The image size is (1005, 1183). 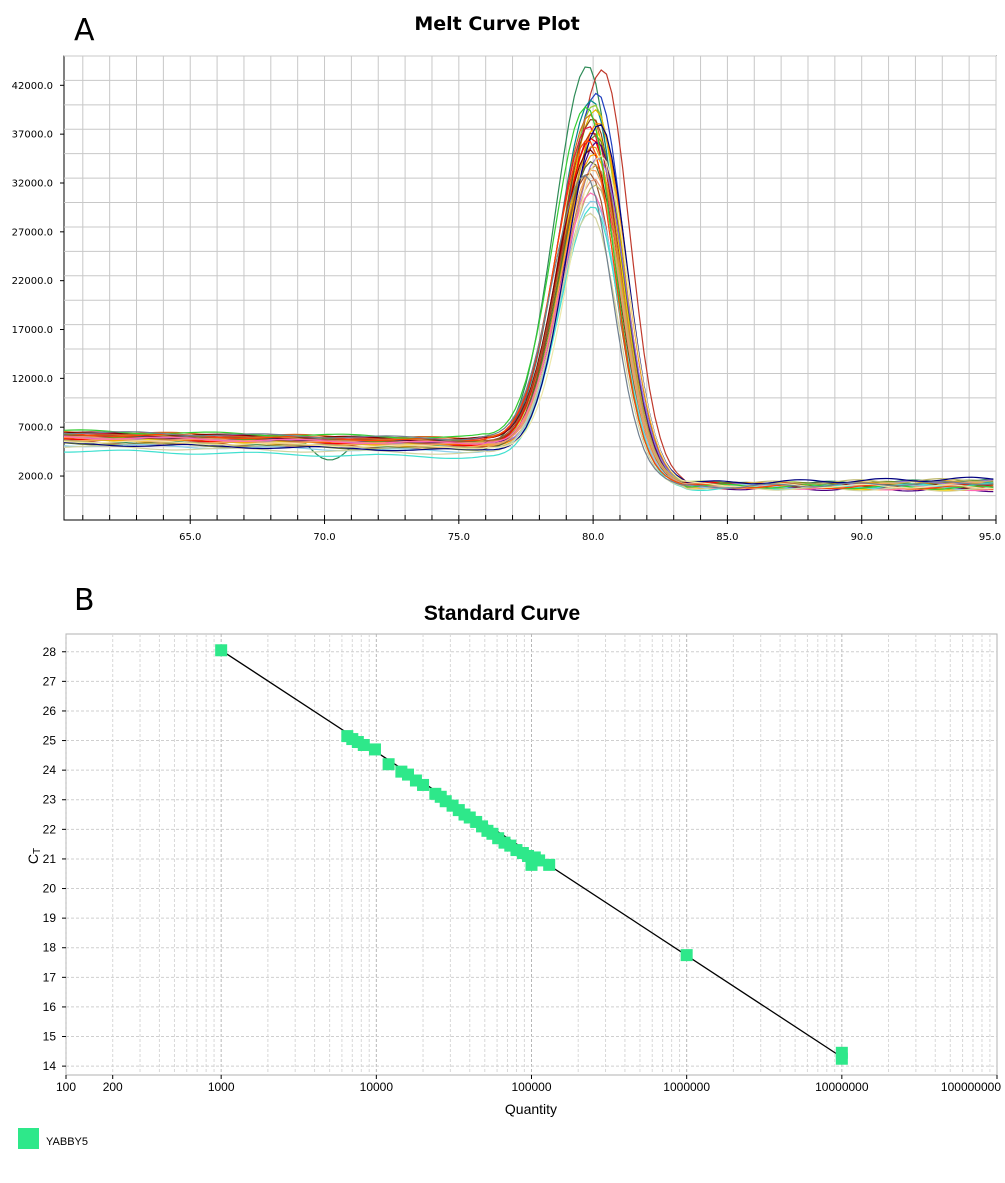 I want to click on melt-x-tick-label: 95.0, so click(x=990, y=537).